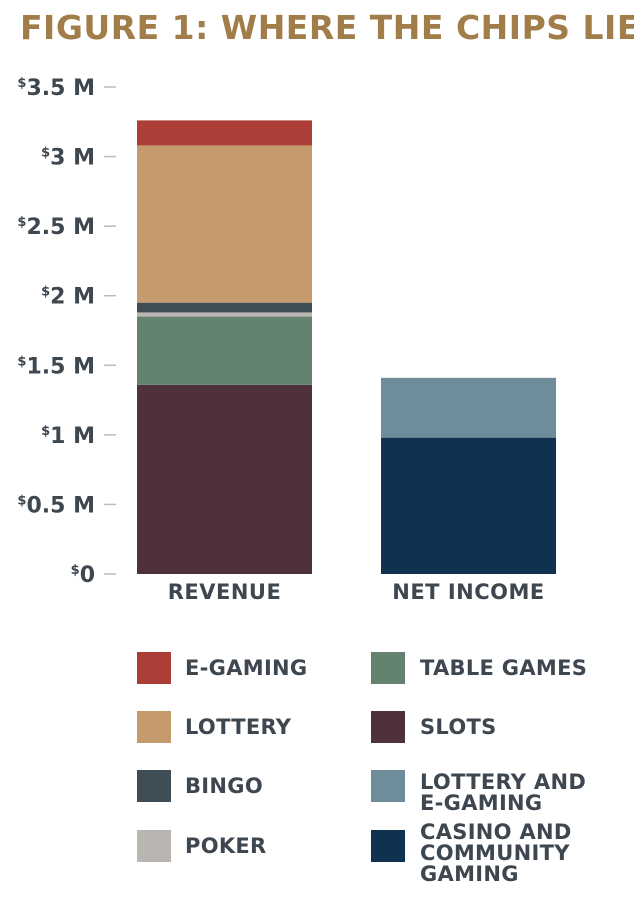 The height and width of the screenshot is (901, 634). What do you see at coordinates (468, 505) in the screenshot?
I see `bar-segment-casino-and-community-gaming` at bounding box center [468, 505].